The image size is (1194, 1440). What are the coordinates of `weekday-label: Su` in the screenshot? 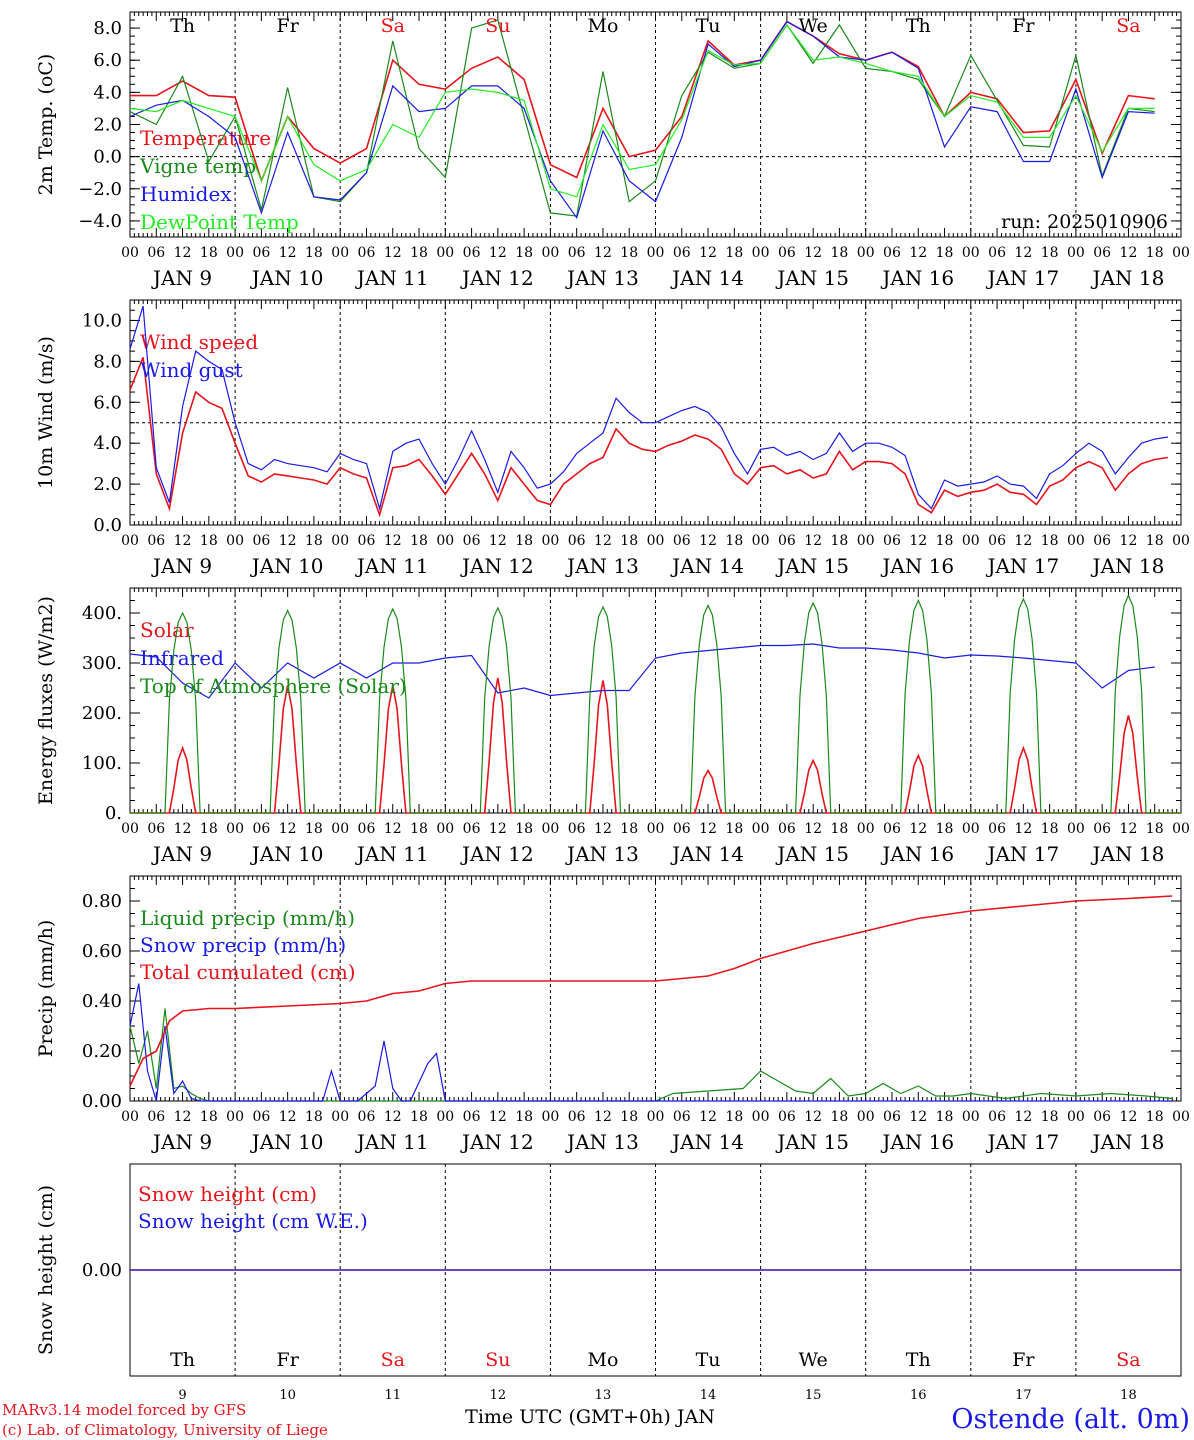 It's located at (497, 1360).